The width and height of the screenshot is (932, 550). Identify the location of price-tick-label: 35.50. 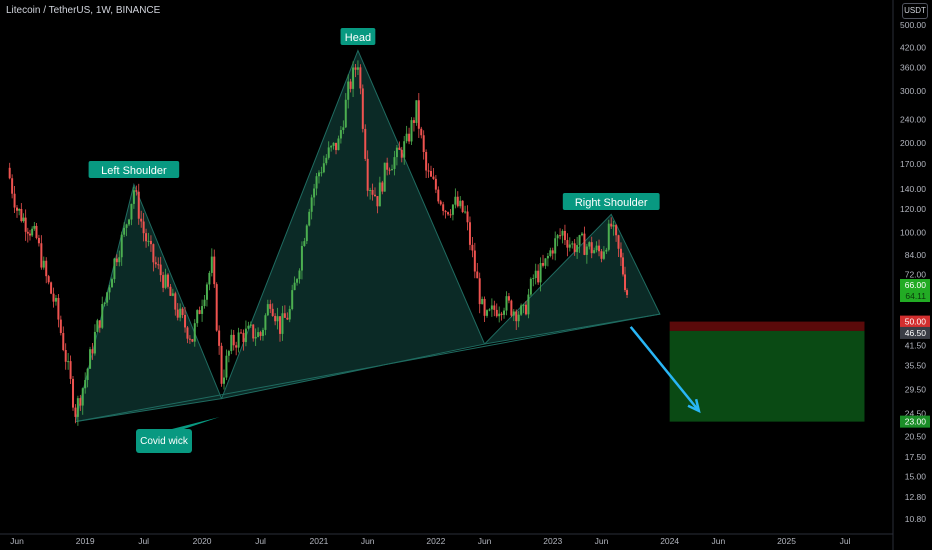
(916, 366).